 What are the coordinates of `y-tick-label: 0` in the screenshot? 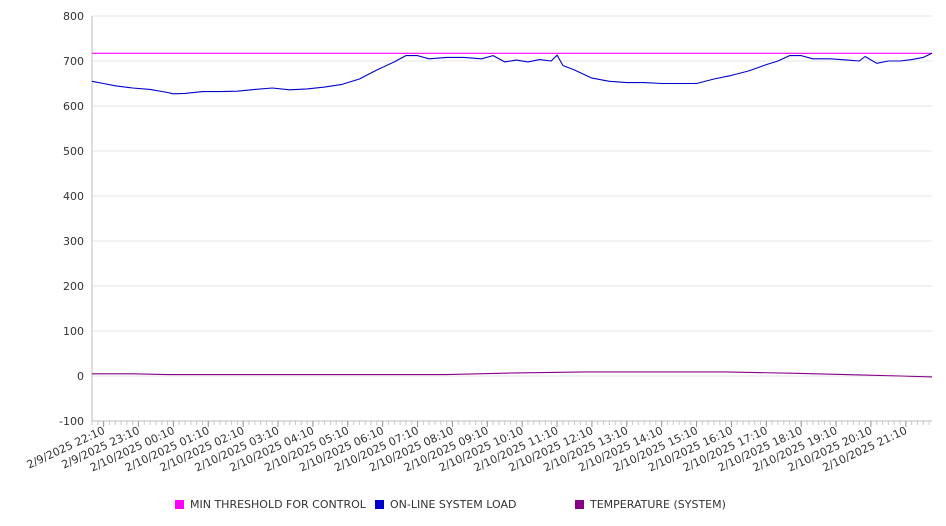 It's located at (80, 376).